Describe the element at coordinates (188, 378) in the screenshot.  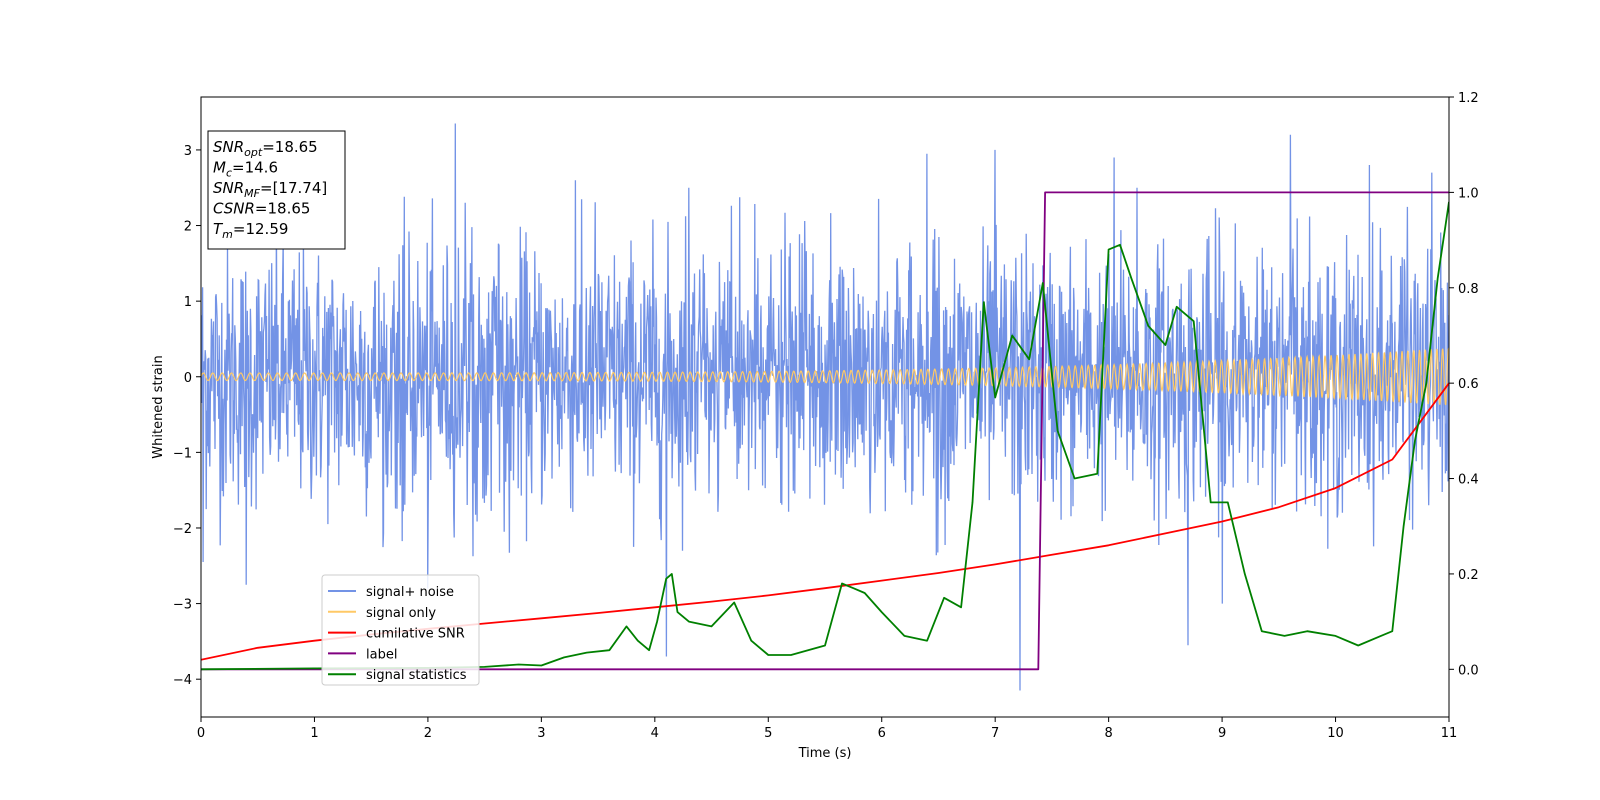
I see `y-tick-label: 0` at that location.